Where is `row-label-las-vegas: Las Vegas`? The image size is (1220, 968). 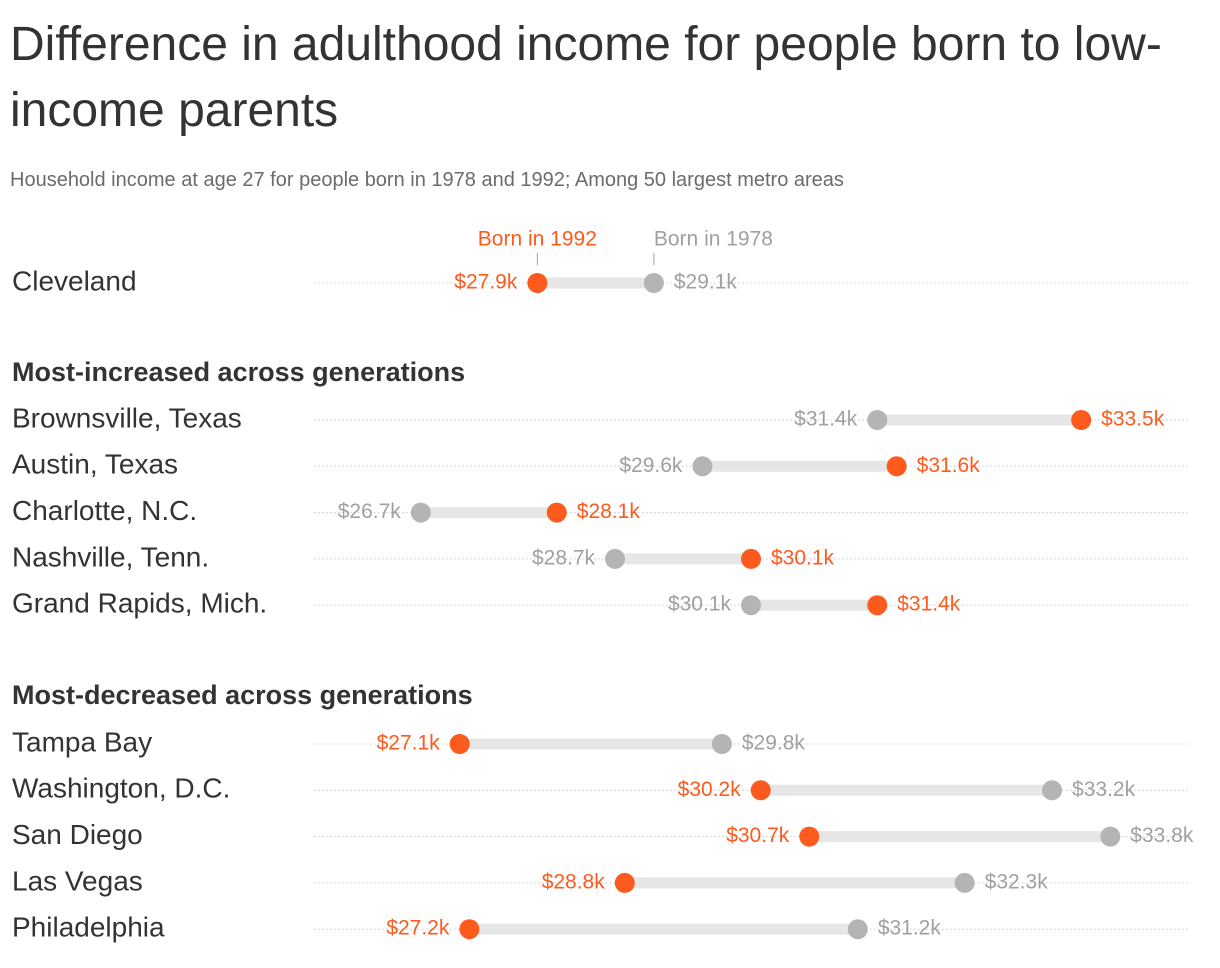 row-label-las-vegas: Las Vegas is located at coordinates (77, 880).